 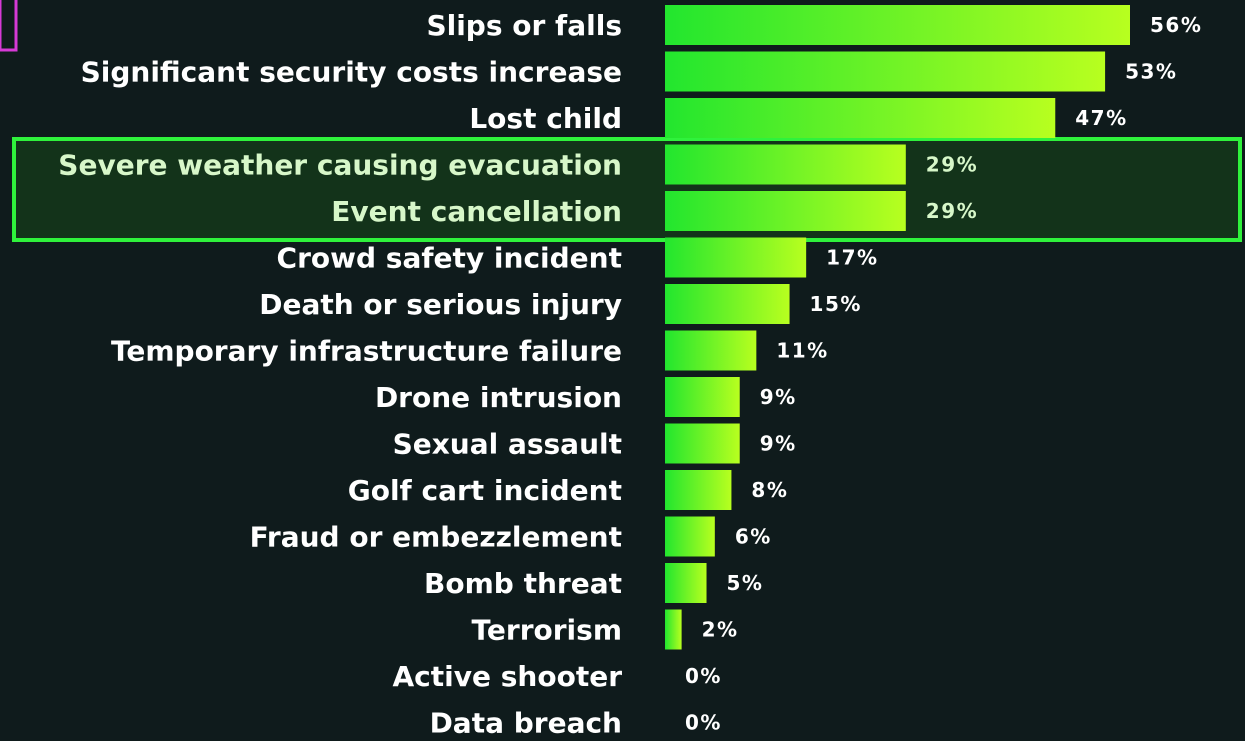 What do you see at coordinates (852, 258) in the screenshot?
I see `value-label: 17%` at bounding box center [852, 258].